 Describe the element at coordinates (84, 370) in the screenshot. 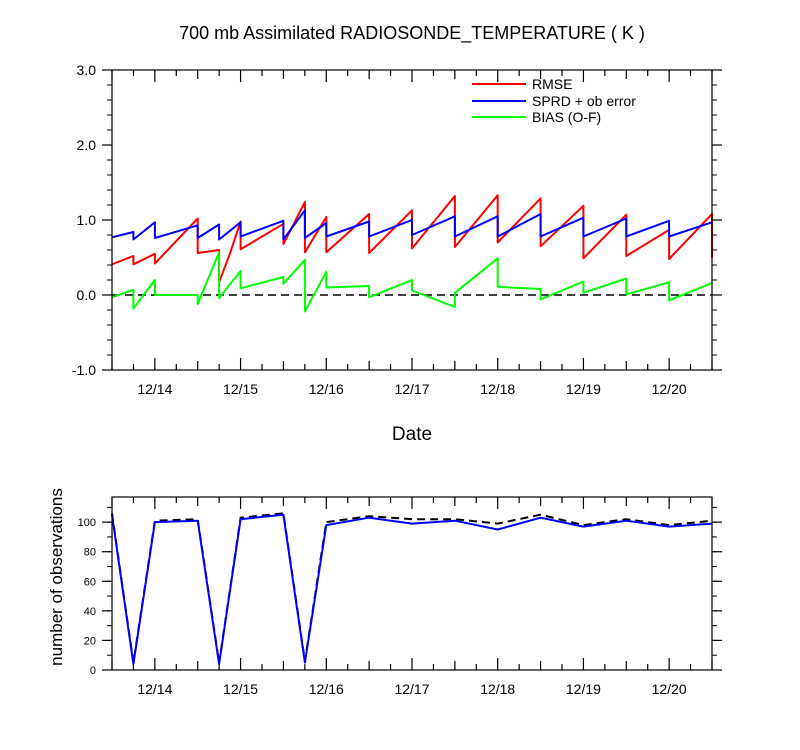

I see `top-y-tick-label: -1.0` at that location.